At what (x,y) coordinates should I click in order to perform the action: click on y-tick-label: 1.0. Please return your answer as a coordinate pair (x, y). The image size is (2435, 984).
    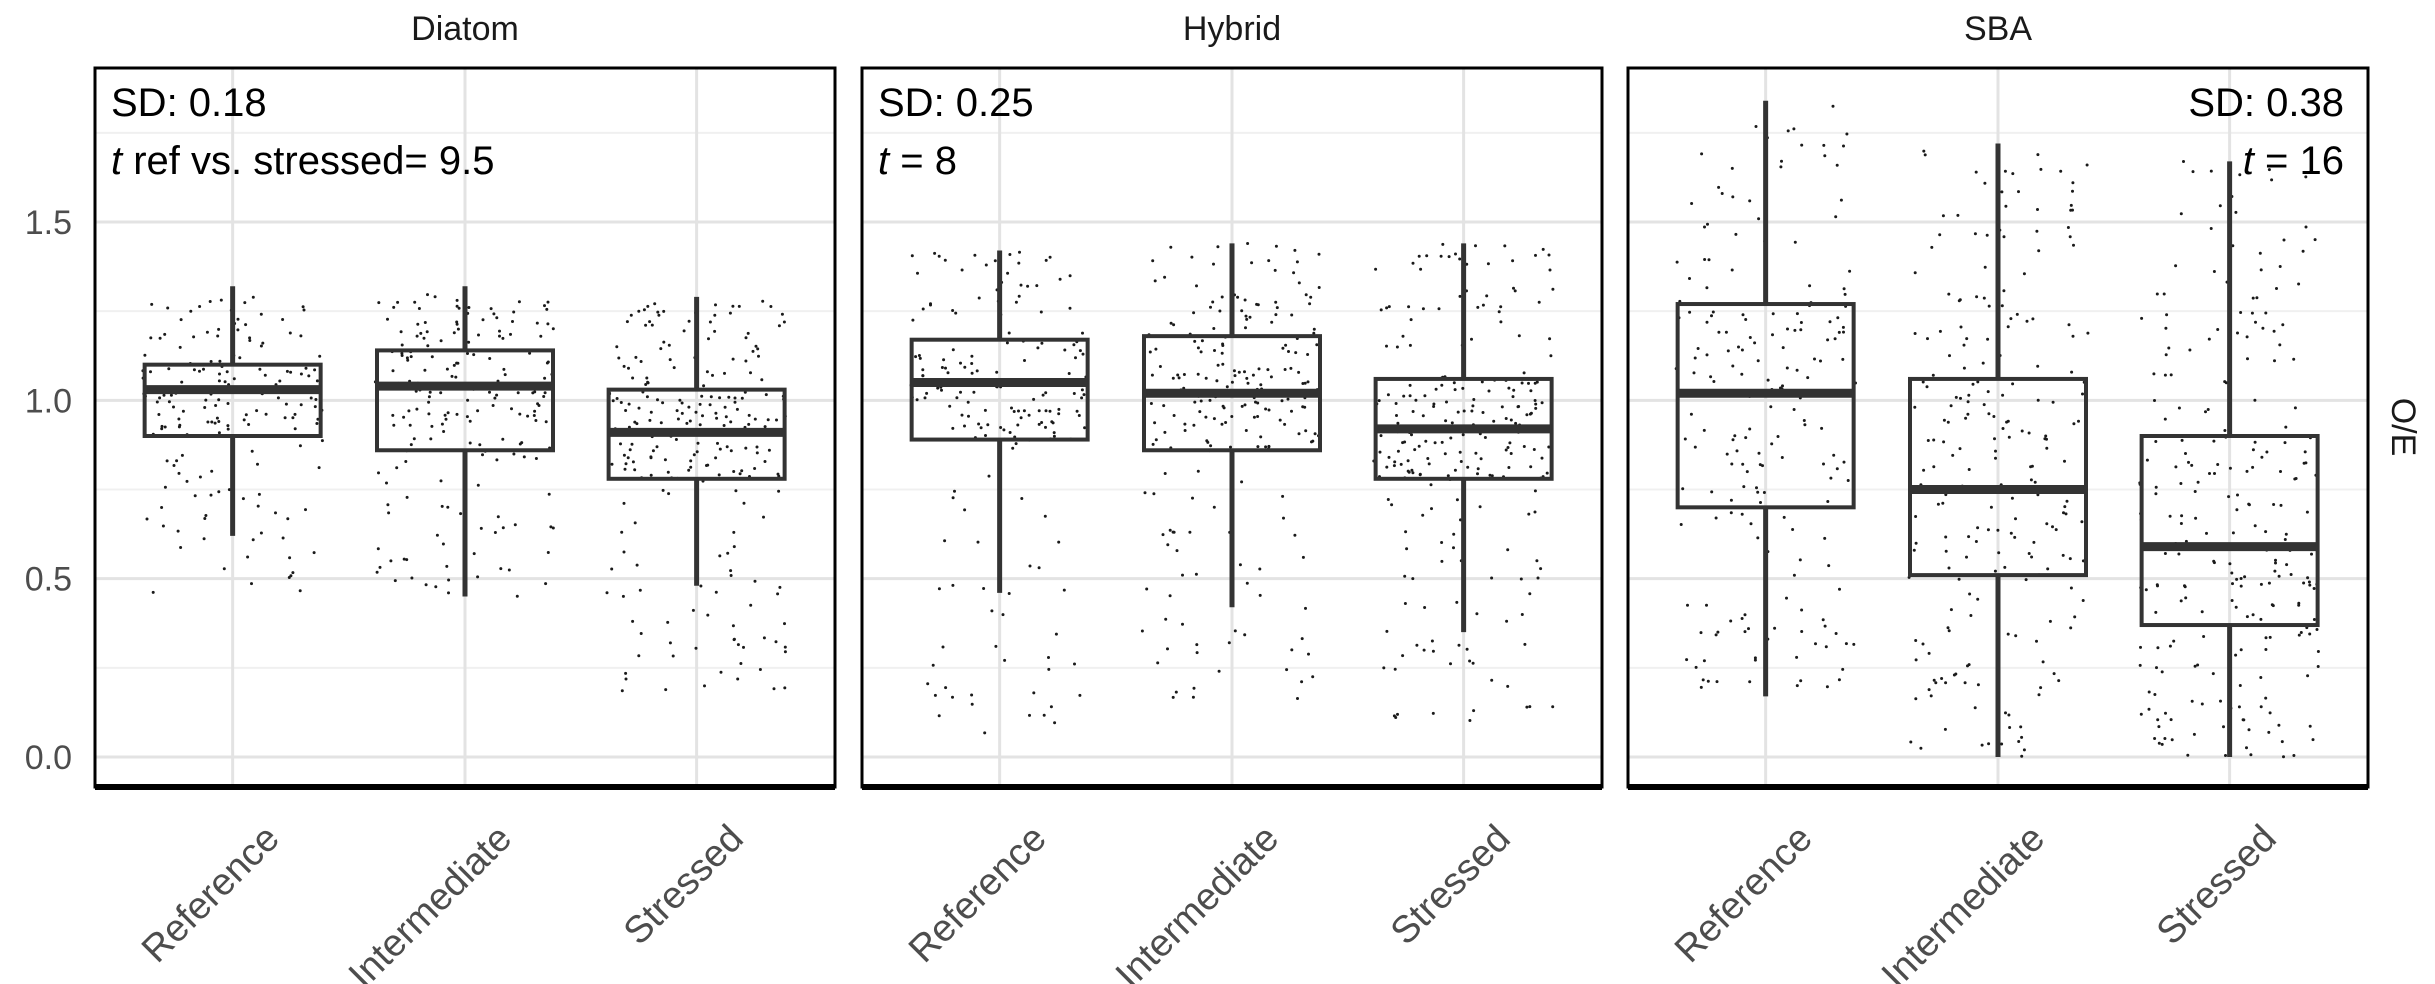
    Looking at the image, I should click on (48, 401).